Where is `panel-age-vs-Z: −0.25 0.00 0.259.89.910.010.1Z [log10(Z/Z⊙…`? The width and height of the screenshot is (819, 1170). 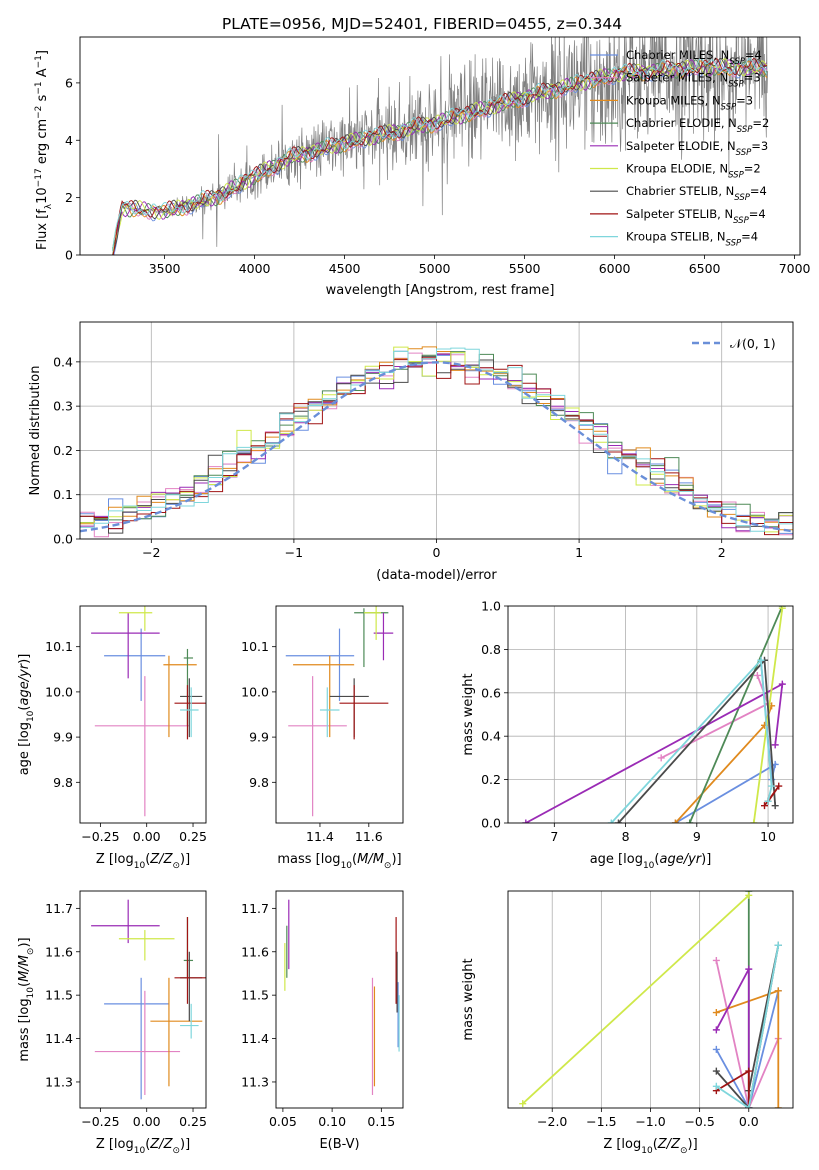
panel-age-vs-Z: −0.25 0.00 0.259.89.910.010.1Z [log10(Z/Z⊙… is located at coordinates (112, 738).